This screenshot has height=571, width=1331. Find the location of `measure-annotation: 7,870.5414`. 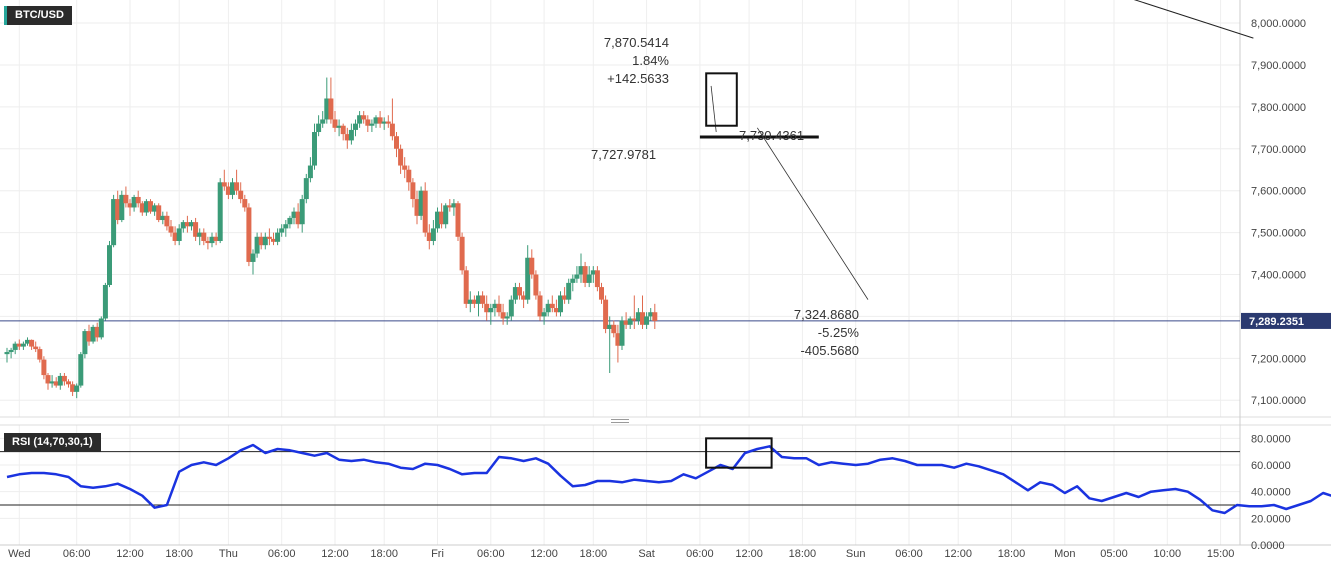

measure-annotation: 7,870.5414 is located at coordinates (636, 42).